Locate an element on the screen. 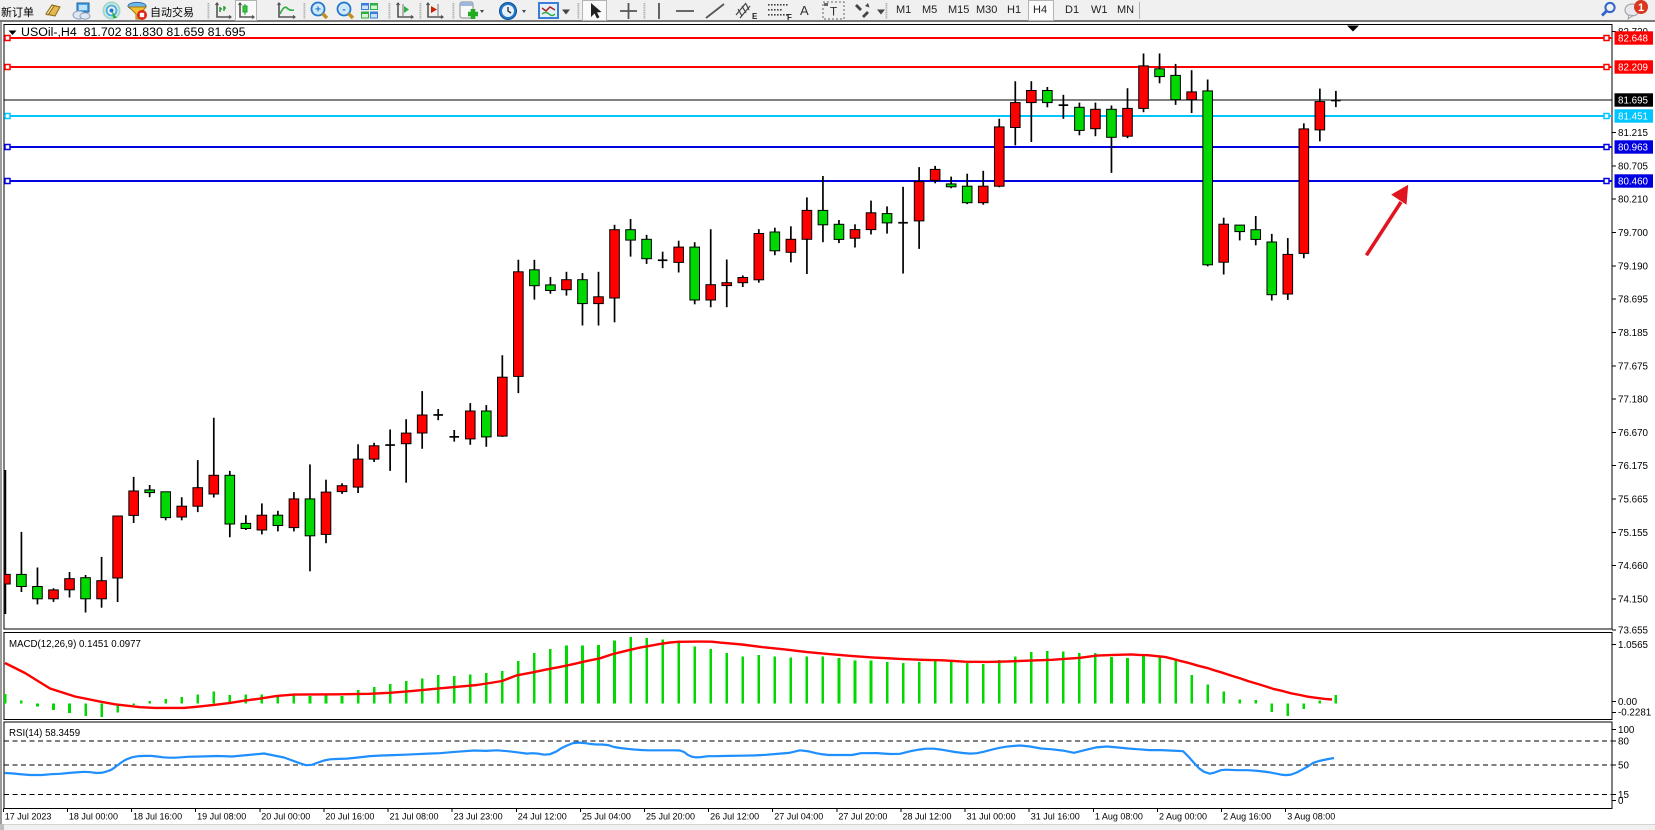  svg-text: 15 is located at coordinates (1623, 795).